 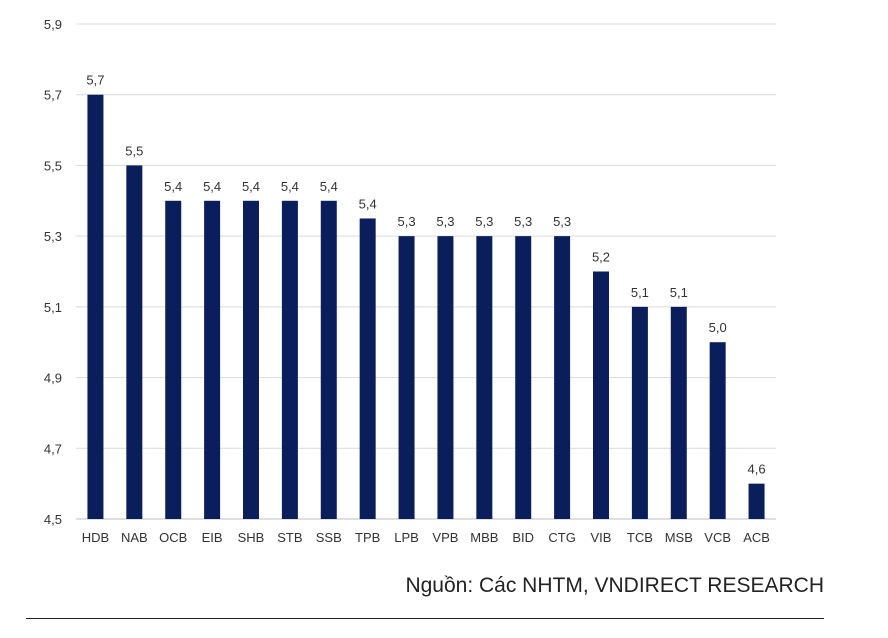 What do you see at coordinates (289, 360) in the screenshot?
I see `bar-stb` at bounding box center [289, 360].